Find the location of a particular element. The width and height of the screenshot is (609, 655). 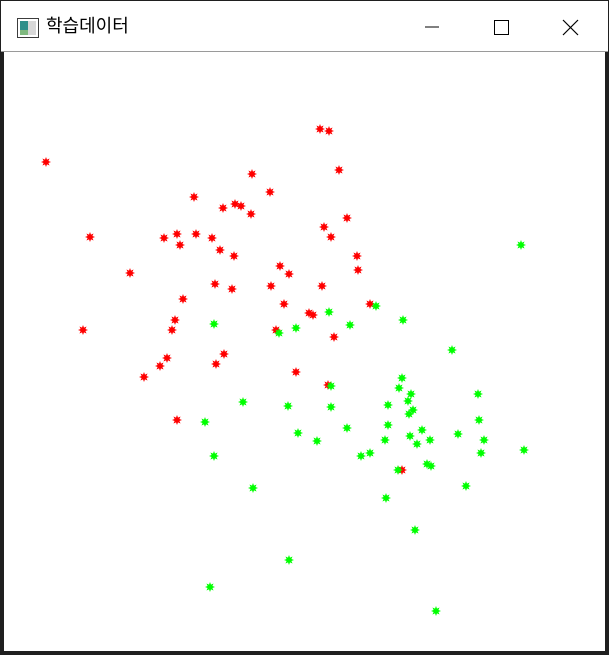

frame-right-edge is located at coordinates (606, 353).